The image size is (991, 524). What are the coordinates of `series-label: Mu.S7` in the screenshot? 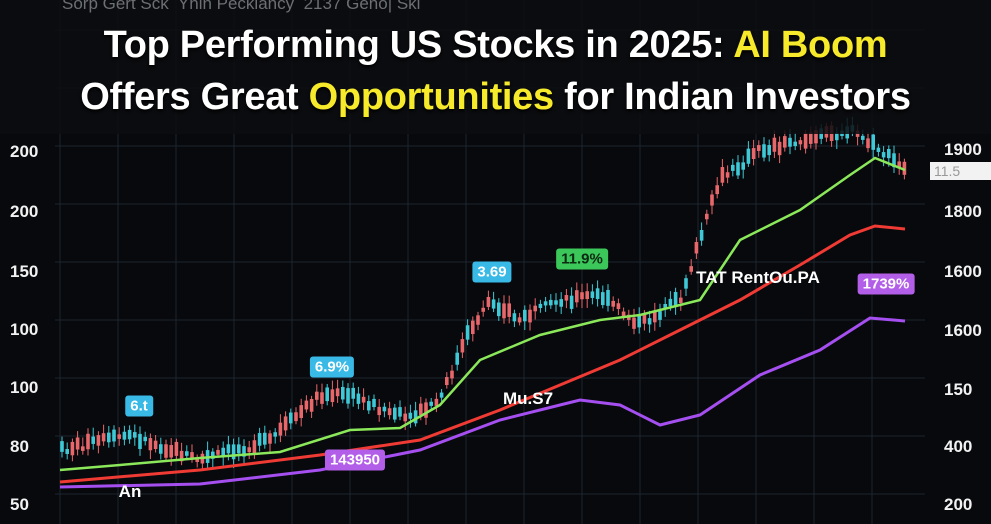 It's located at (528, 398).